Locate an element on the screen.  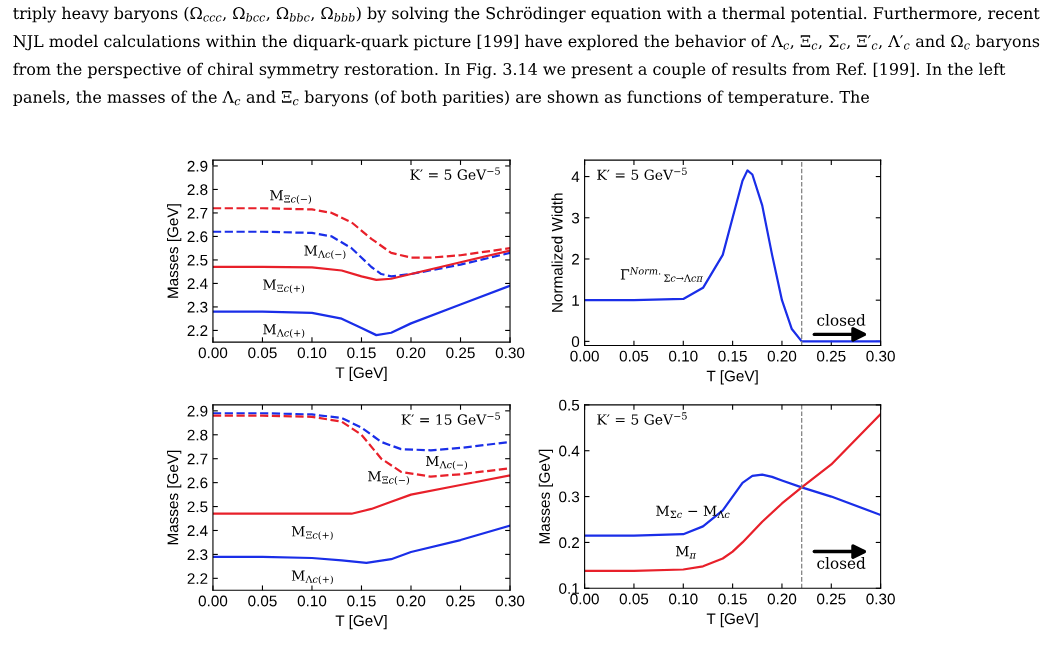
text: triply heavy baryons (Ω$_{ccc}$, Ω$_{bcc}$, Ω$_{bbc}$, Ω$_{bbb}$) by solving the Schrödinger equation with a thermal potential. Furthermore, recent NJL model calculations within the diquark-quark picture [199] have explored the behavior of Λ$_{c}$, Ξ$_{c}$, Σ$_{c}$, Ξ′$_{c}$, Λ′$_{c}$ and Ω$_{c}$ baryons from the perspective of chiral symmetry restoration. In Fig. 3.14 we present a couple of results from Ref. [199]. In the left panels, the masses of the Λ$_{c}$ and Ξ$_{c}$ baryons (of both parities) are shown as functions of temperature. The is located at coordinates (526, 56).